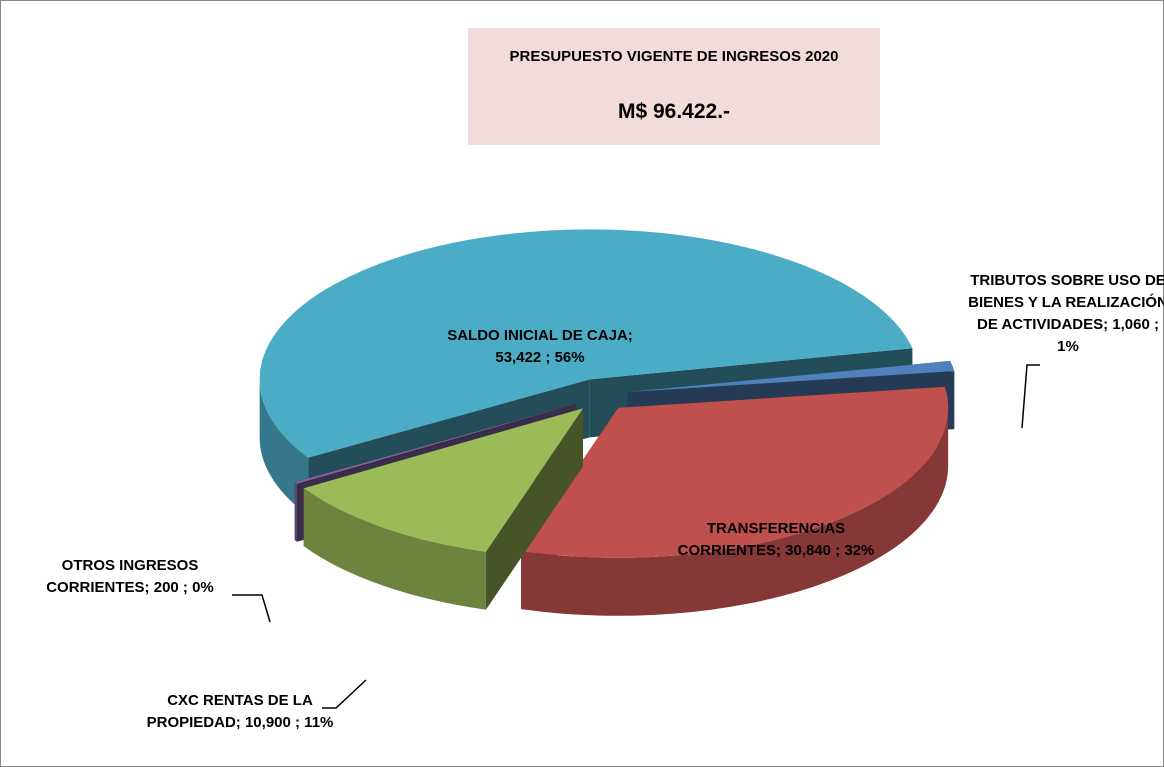 The height and width of the screenshot is (767, 1164). What do you see at coordinates (674, 86) in the screenshot?
I see `title-box` at bounding box center [674, 86].